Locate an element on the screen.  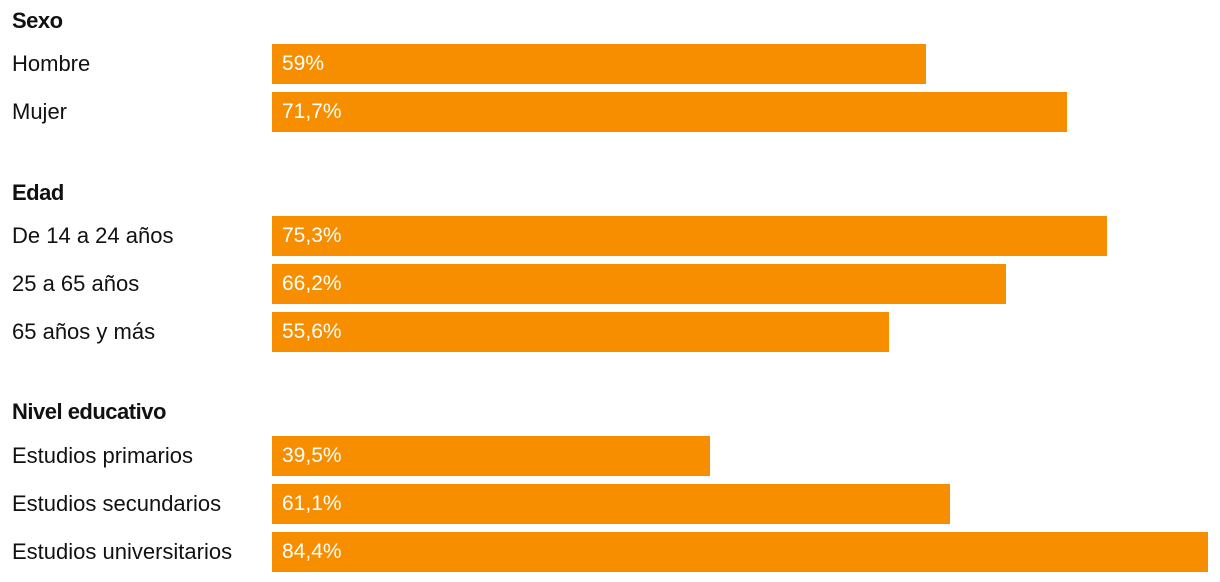
group-title: Sexo is located at coordinates (37, 20).